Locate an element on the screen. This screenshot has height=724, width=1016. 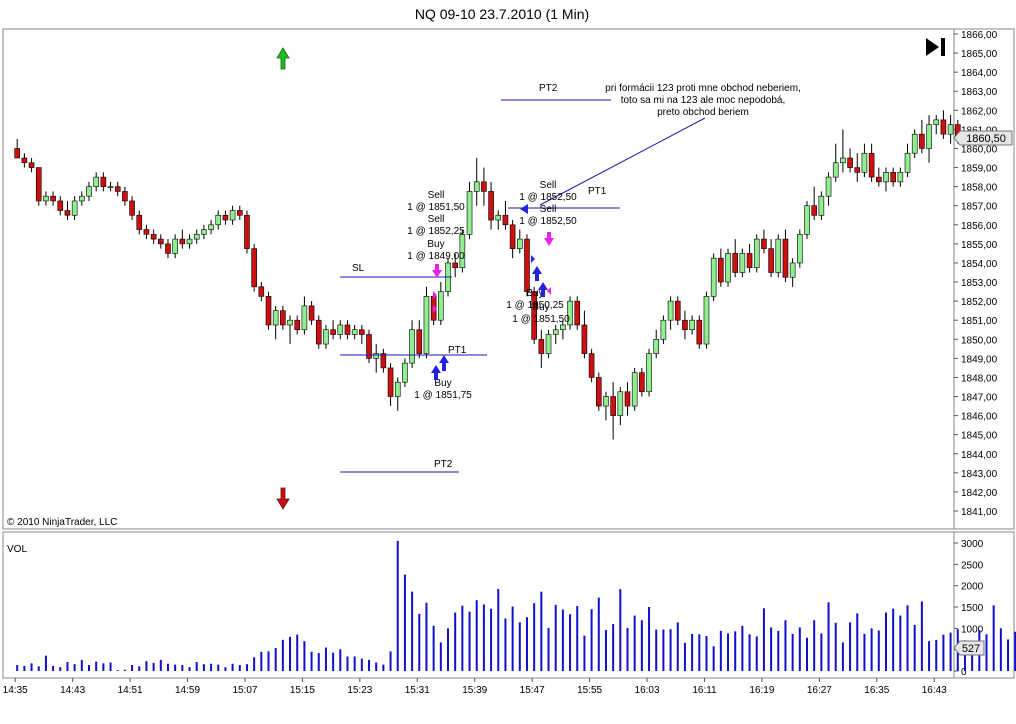
price-tick-label: 1853,00 is located at coordinates (979, 283).